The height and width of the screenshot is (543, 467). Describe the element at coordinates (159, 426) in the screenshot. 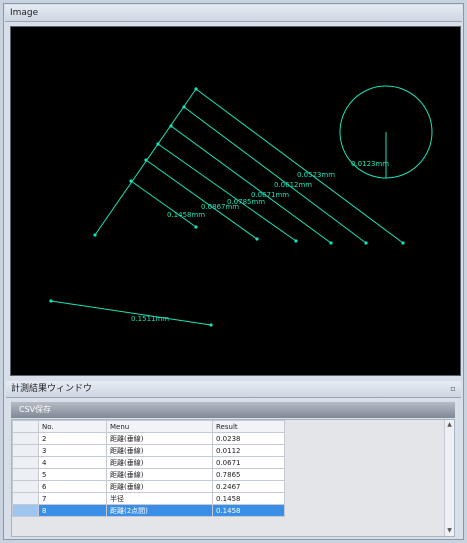

I see `column-header-menu: Menu` at that location.